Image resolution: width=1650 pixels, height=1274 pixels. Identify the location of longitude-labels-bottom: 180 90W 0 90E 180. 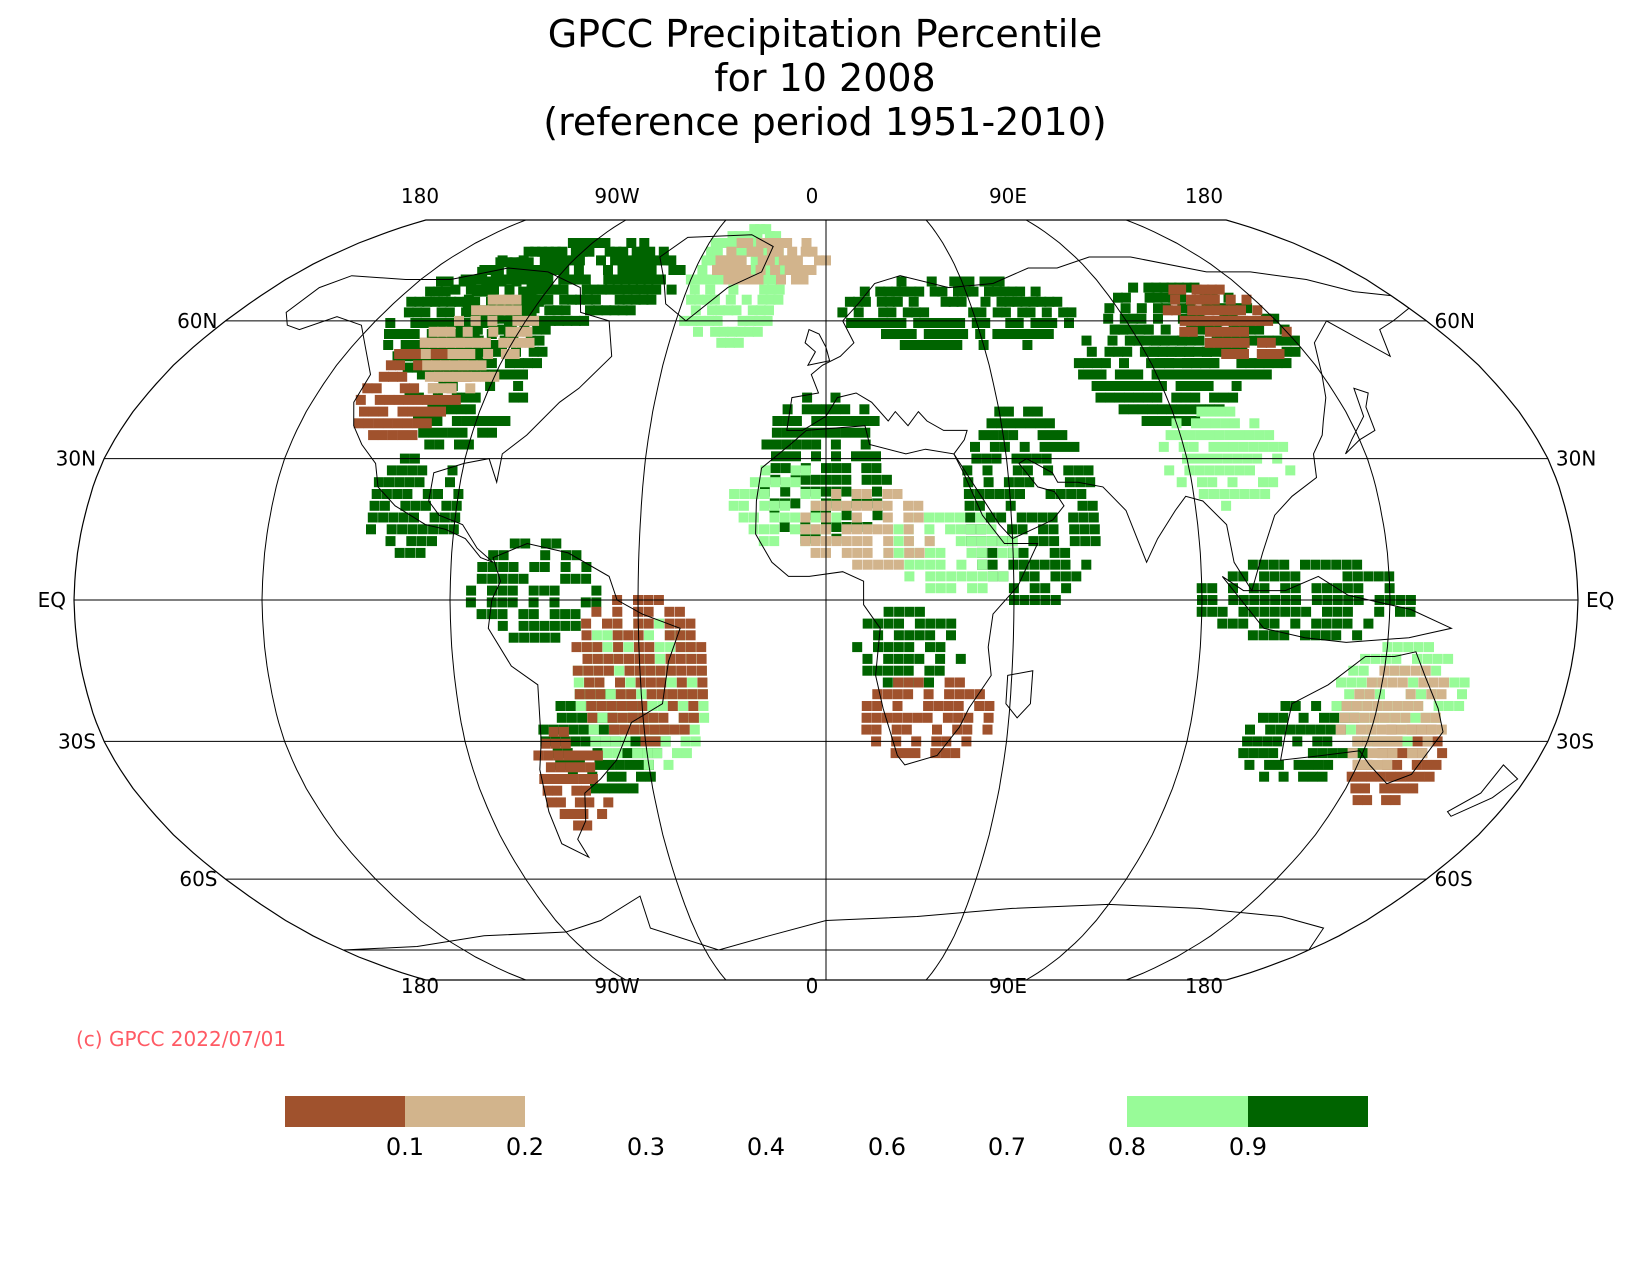
(812, 986).